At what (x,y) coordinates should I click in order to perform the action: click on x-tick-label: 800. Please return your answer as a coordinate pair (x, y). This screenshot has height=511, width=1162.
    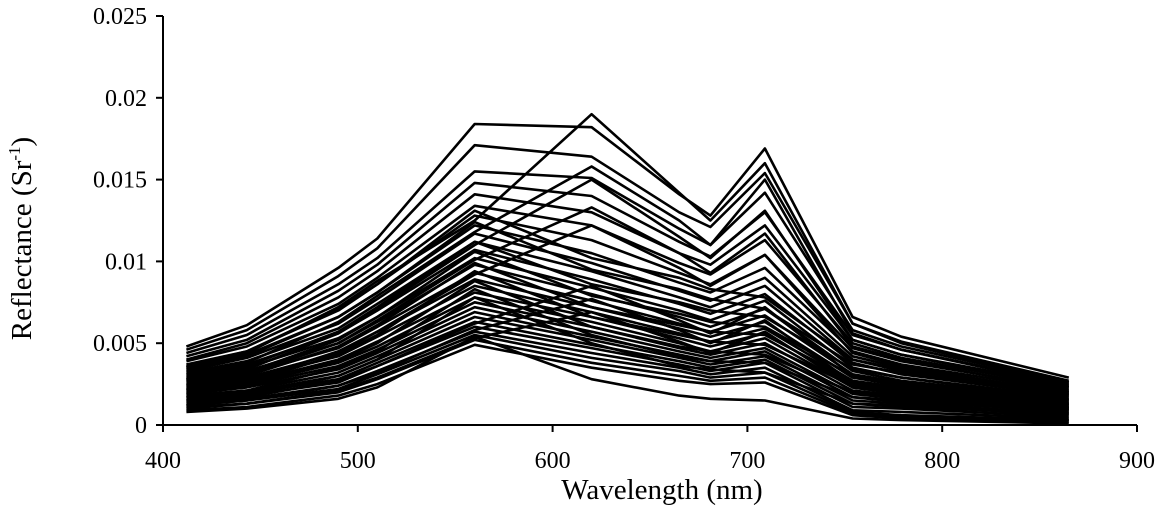
    Looking at the image, I should click on (942, 461).